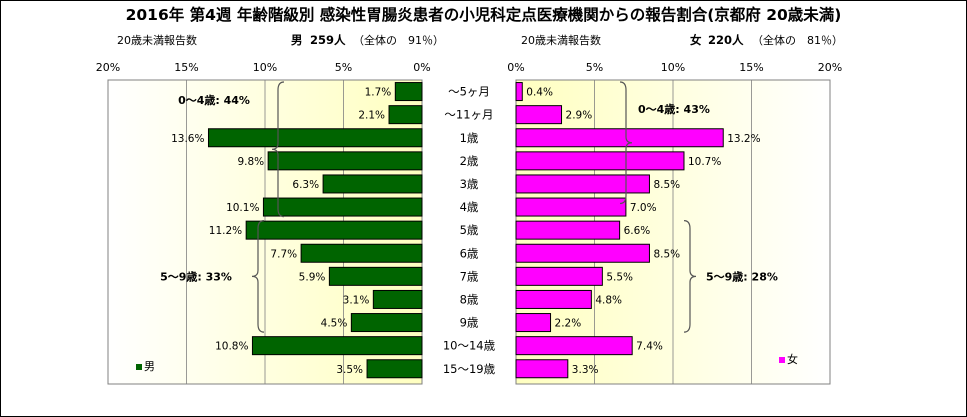  I want to click on male-axis-tick-label: 10%, so click(265, 67).